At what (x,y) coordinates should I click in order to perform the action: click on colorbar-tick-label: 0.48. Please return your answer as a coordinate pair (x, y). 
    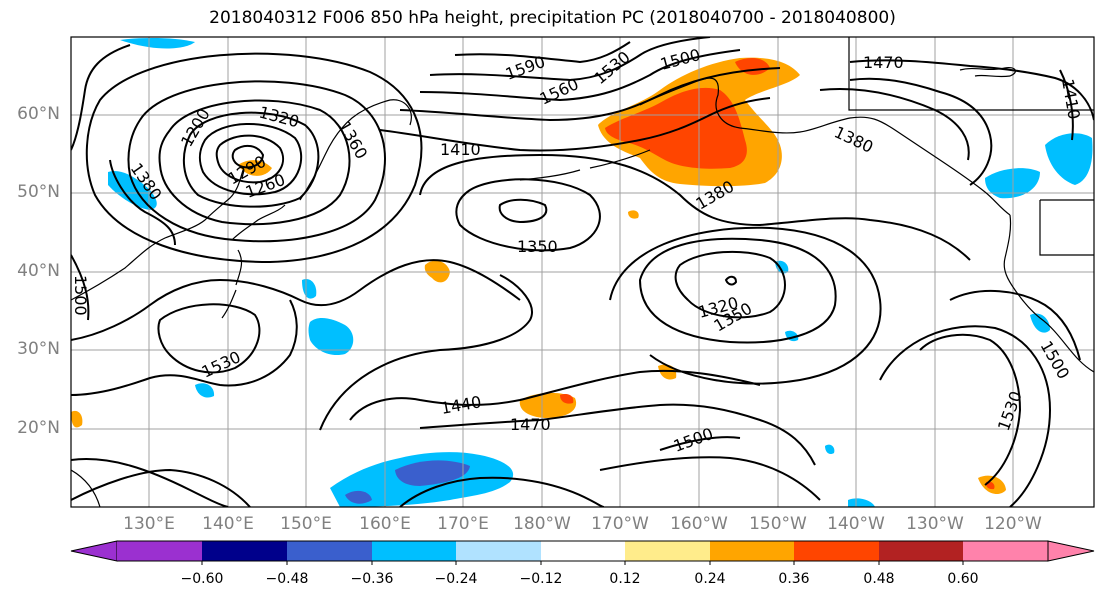
    Looking at the image, I should click on (879, 579).